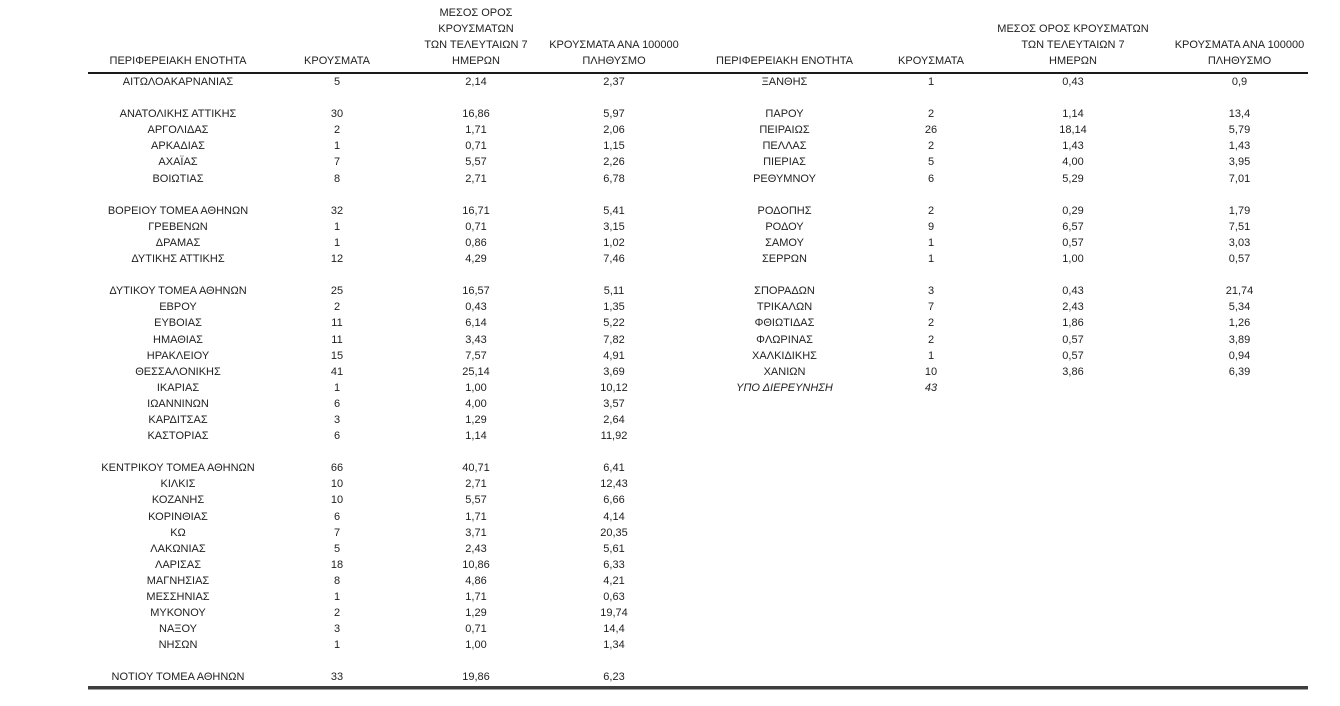 The height and width of the screenshot is (706, 1340). What do you see at coordinates (698, 678) in the screenshot?
I see `table-row: ΝΟΤΙΟΥ ΤΟΜΕΑ ΑΘΗΝΩΝ 33 19,86 6,23` at bounding box center [698, 678].